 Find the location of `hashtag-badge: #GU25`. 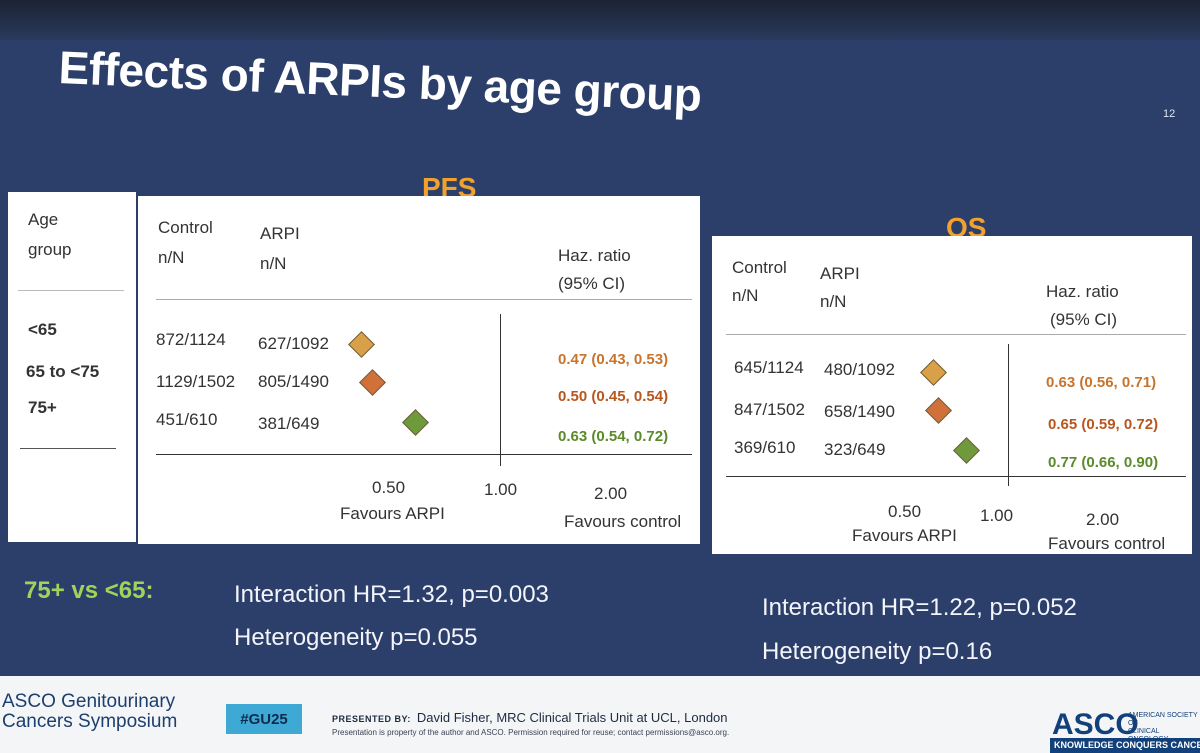

hashtag-badge: #GU25 is located at coordinates (264, 719).